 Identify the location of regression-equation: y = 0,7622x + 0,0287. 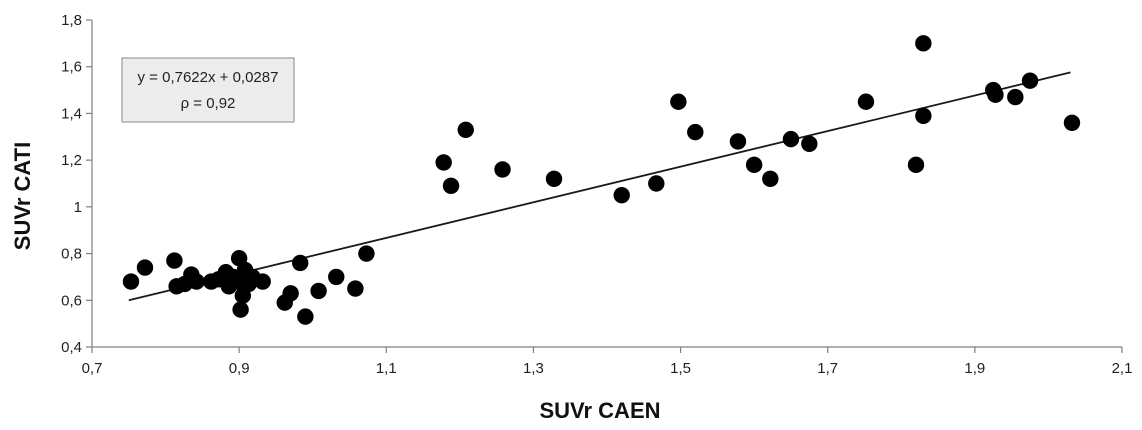
(208, 77).